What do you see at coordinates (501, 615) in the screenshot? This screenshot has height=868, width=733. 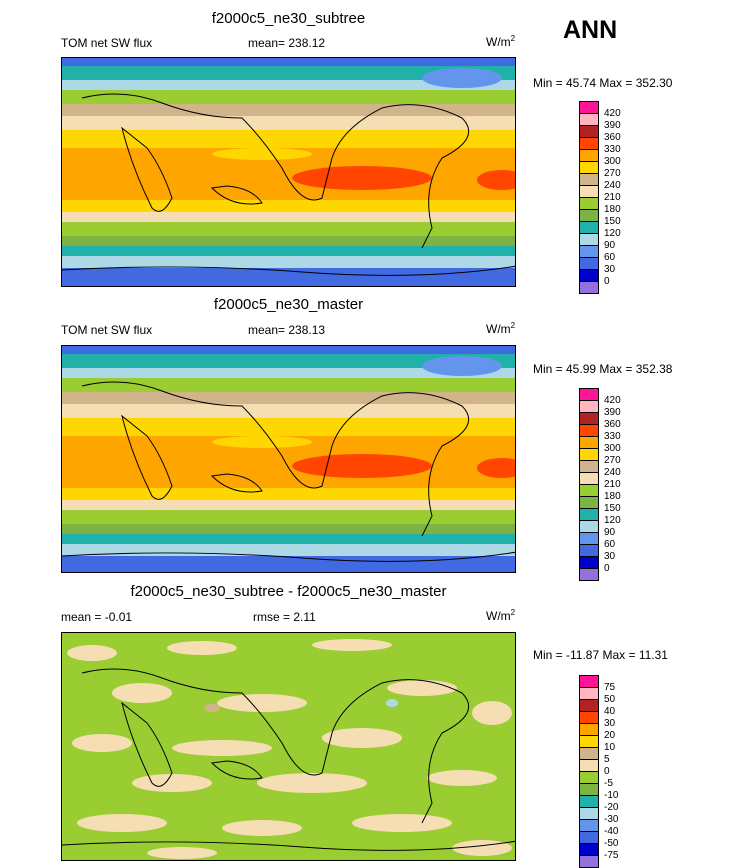 I see `panel-3-units: W/m2` at bounding box center [501, 615].